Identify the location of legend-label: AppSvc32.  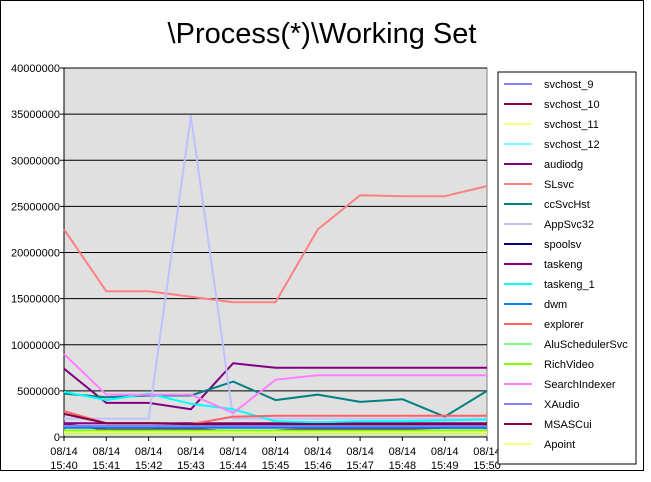
(569, 225).